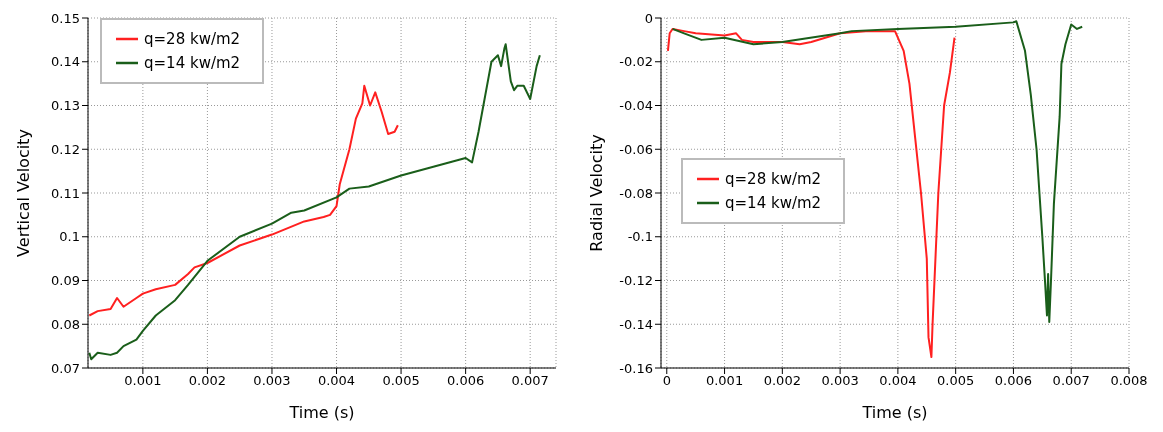  I want to click on y-tick-label: -0.08, so click(636, 193).